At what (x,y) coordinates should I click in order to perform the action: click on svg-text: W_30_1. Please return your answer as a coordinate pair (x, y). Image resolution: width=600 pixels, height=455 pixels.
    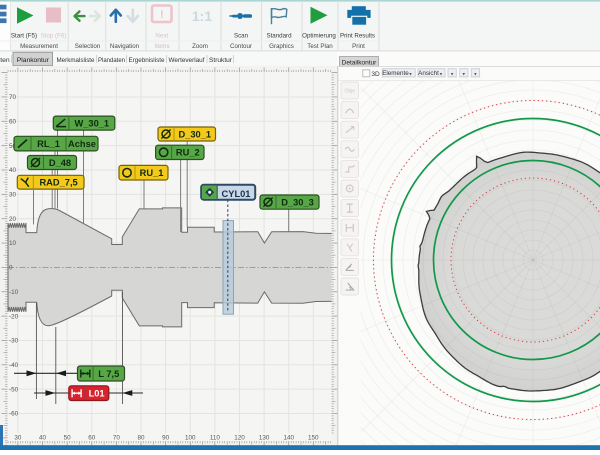
    Looking at the image, I should click on (91, 123).